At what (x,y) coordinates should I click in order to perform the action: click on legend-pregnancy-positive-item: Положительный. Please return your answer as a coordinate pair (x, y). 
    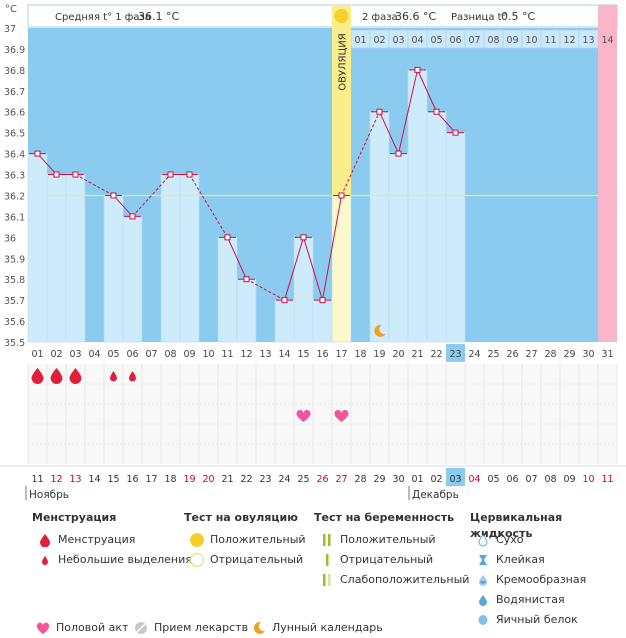
    Looking at the image, I should click on (391, 540).